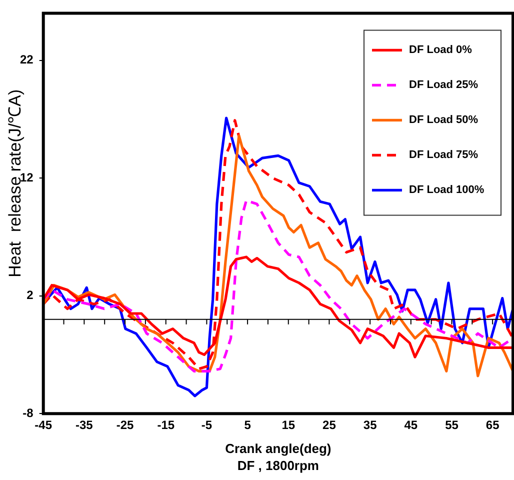  I want to click on text: DF , 1800rpm, so click(278, 466).